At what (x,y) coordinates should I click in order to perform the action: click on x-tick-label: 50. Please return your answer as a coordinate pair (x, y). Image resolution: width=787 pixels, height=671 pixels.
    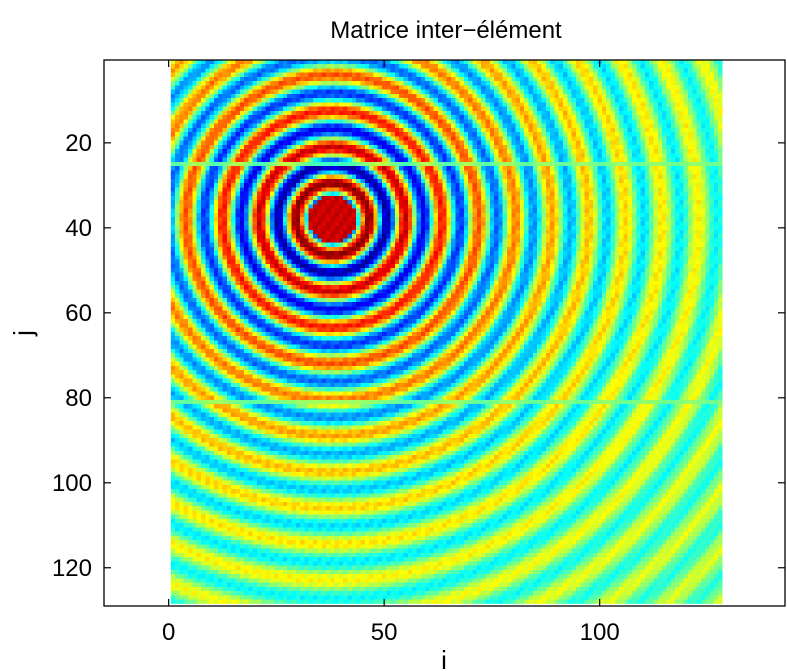
    Looking at the image, I should click on (384, 632).